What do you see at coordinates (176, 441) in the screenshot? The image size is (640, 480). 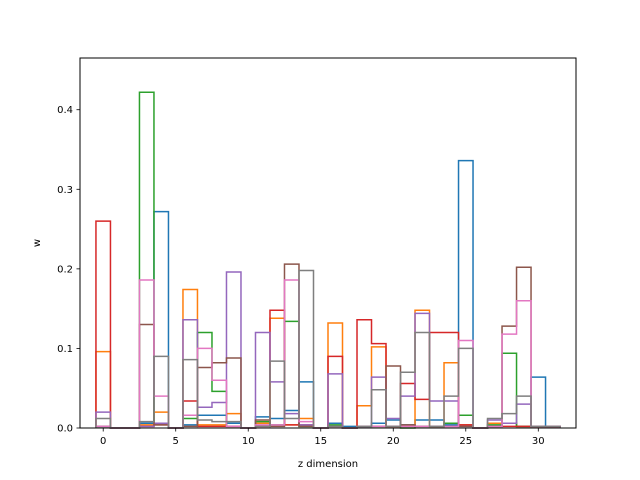 I see `x-tick-label: 5` at bounding box center [176, 441].